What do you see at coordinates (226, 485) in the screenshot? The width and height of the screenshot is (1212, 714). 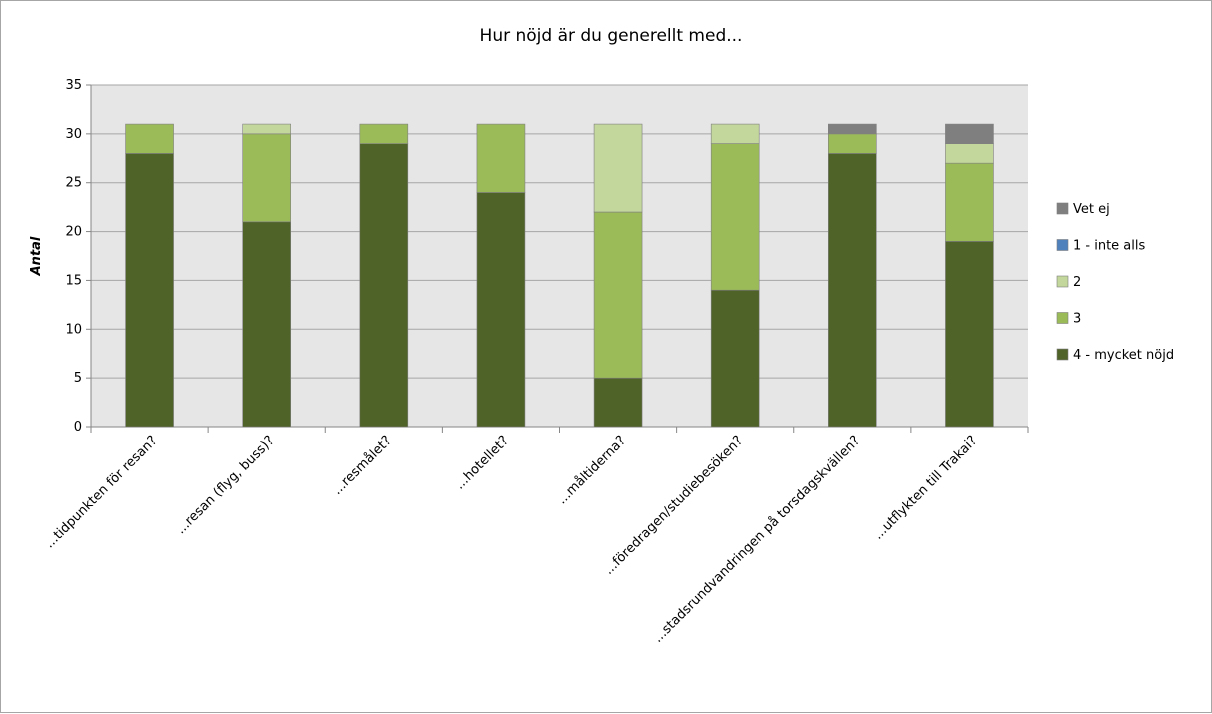 I see `x-category-label: ...resan (flyg, buss)?` at bounding box center [226, 485].